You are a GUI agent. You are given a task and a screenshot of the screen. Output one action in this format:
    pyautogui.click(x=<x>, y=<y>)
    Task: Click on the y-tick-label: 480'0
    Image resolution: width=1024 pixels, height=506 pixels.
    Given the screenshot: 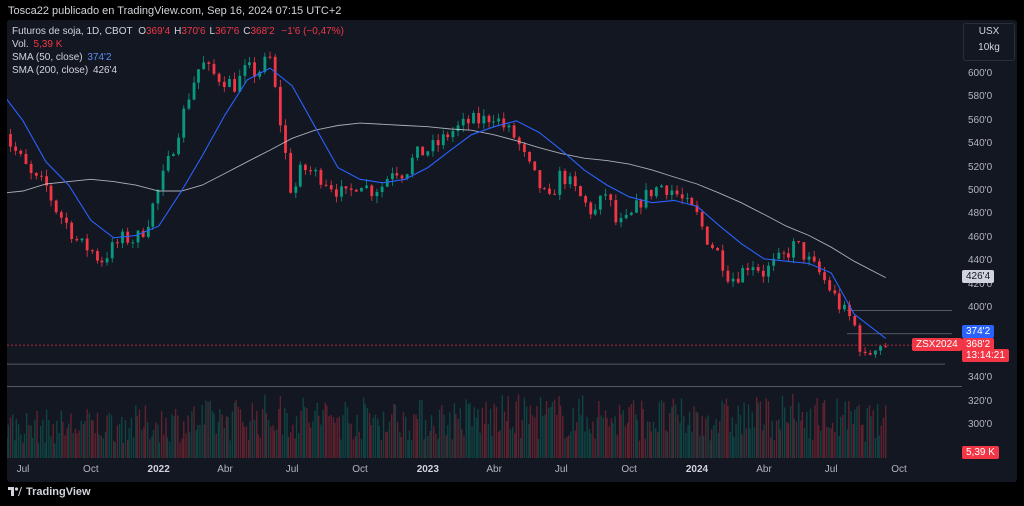 What is the action you would take?
    pyautogui.click(x=980, y=214)
    